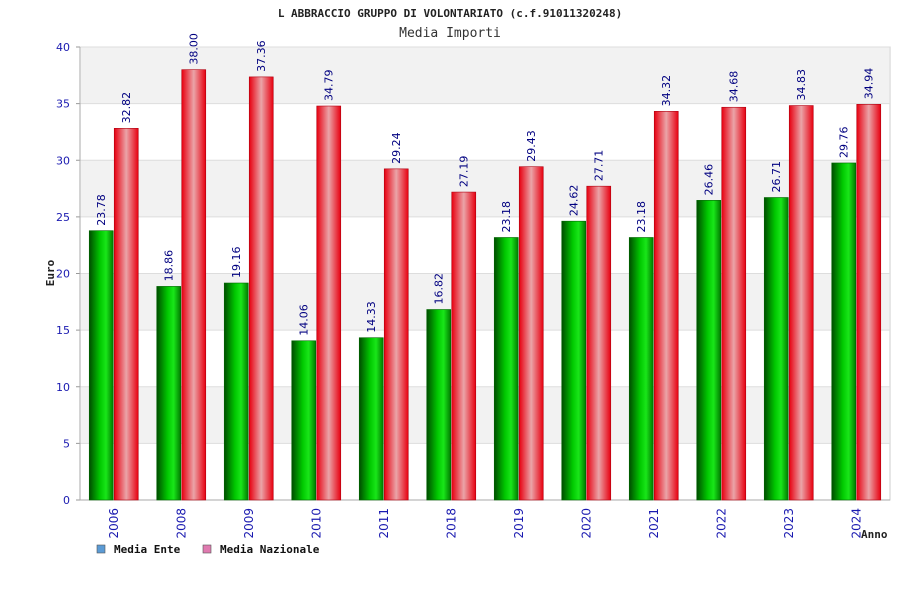 This screenshot has height=600, width=900. Describe the element at coordinates (396, 148) in the screenshot. I see `data-label: 29.24` at that location.